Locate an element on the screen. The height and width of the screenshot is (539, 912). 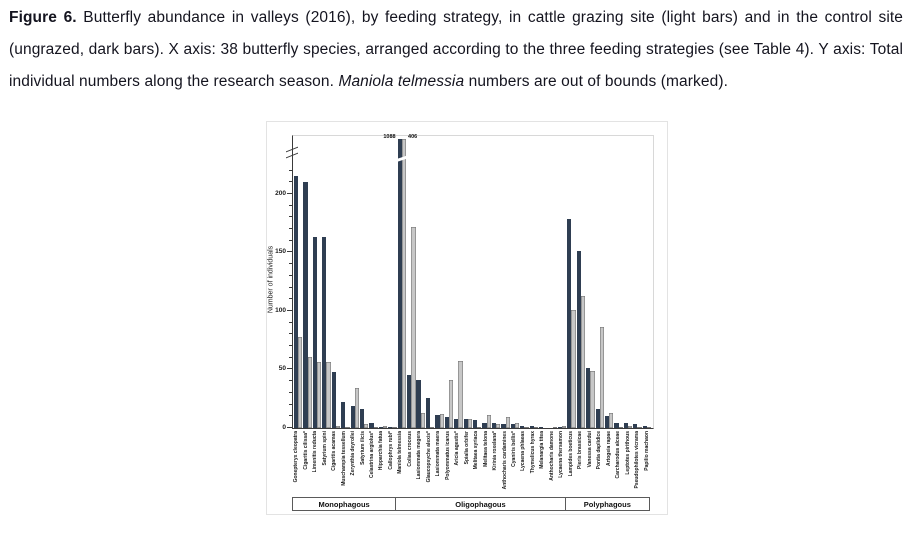
species-label: Celastrina argiolus* is located at coordinates (372, 463).